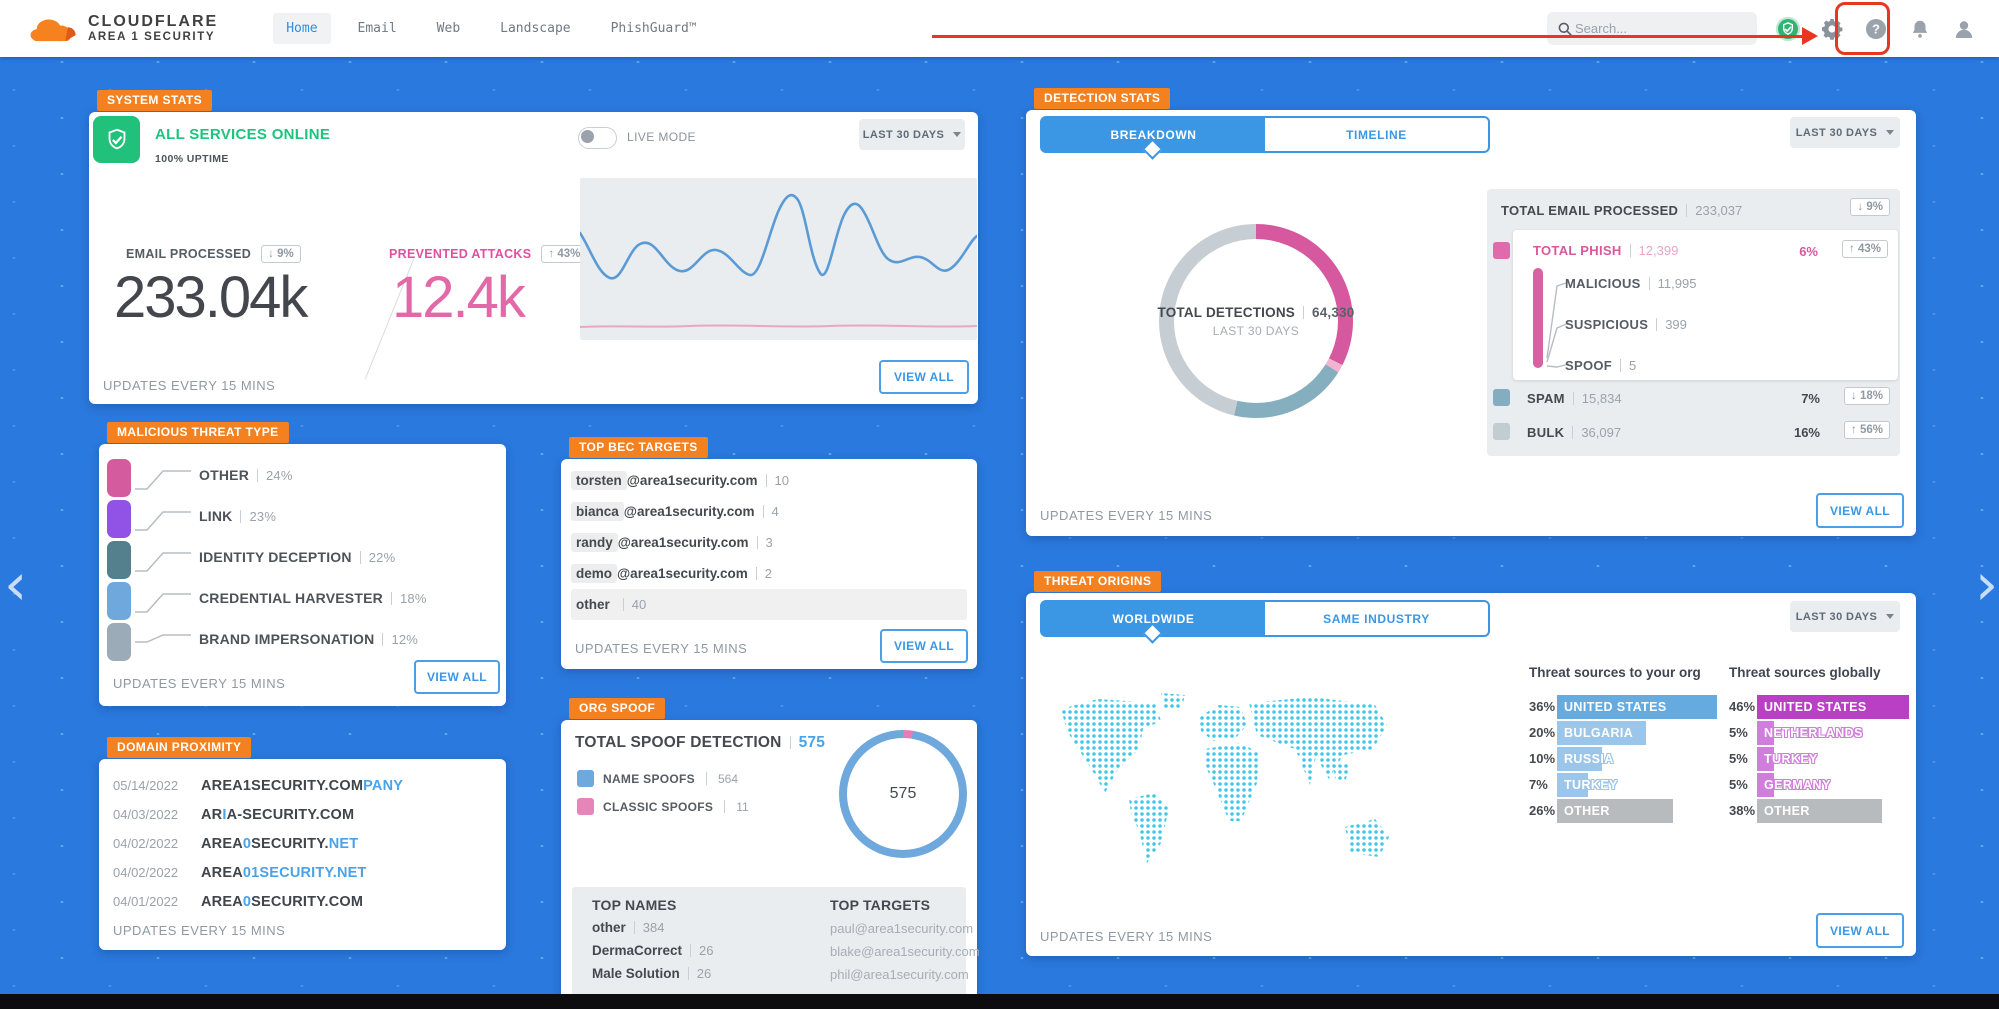  Describe the element at coordinates (303, 872) in the screenshot. I see `domain-row: 04/02/2022 AREA01SECURITY.NET` at that location.